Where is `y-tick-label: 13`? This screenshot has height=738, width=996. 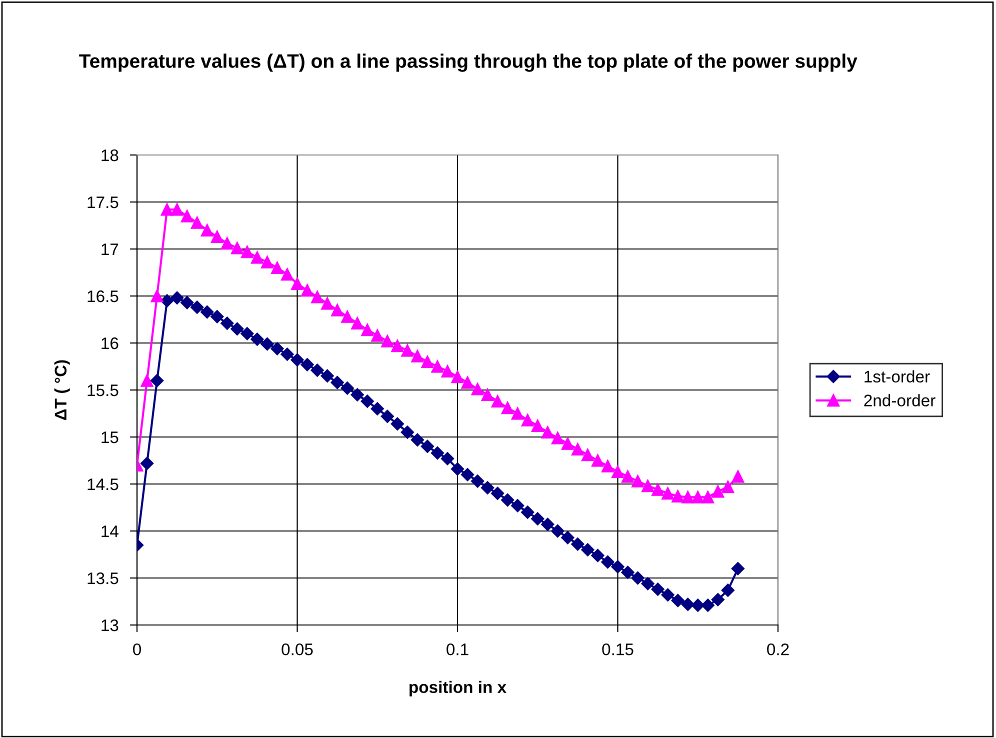
y-tick-label: 13 is located at coordinates (110, 625).